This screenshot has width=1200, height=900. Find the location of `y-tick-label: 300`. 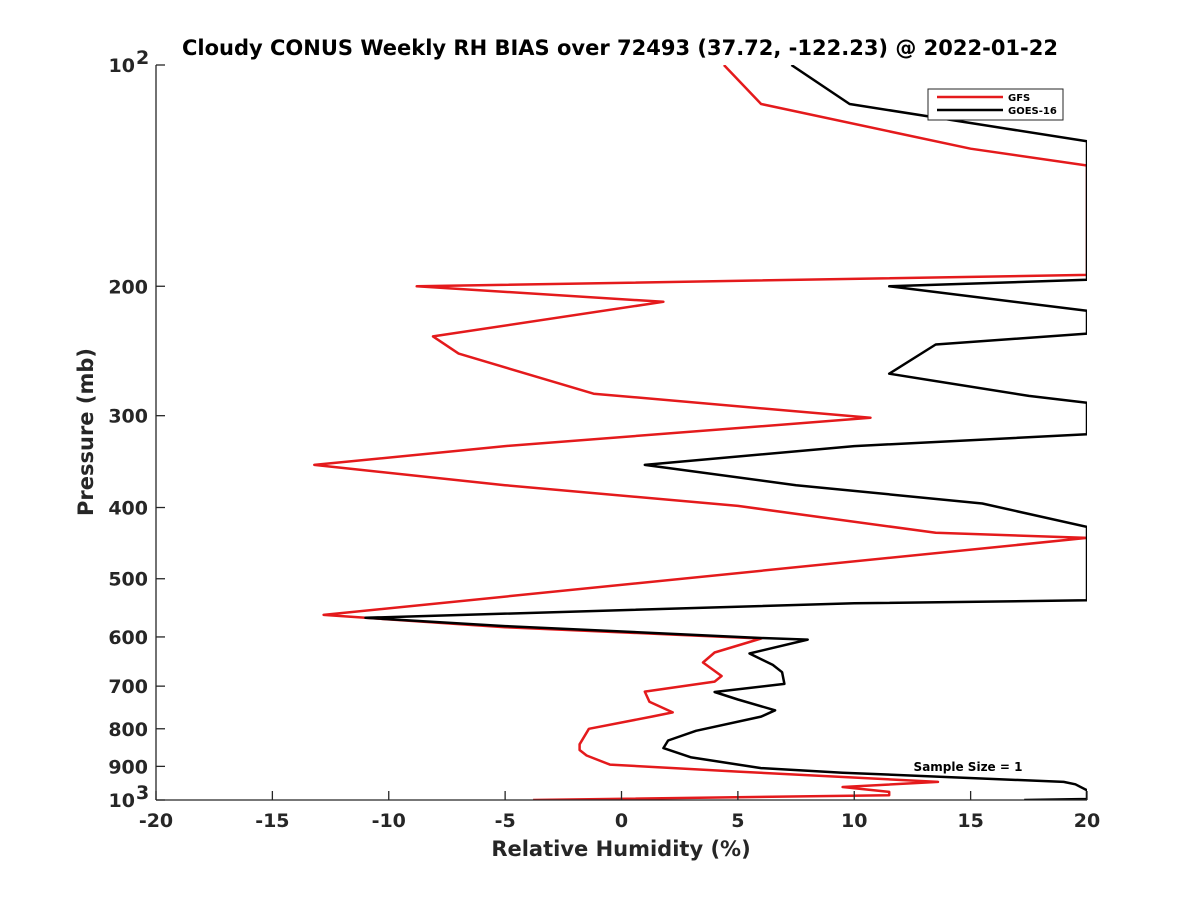

y-tick-label: 300 is located at coordinates (128, 417).